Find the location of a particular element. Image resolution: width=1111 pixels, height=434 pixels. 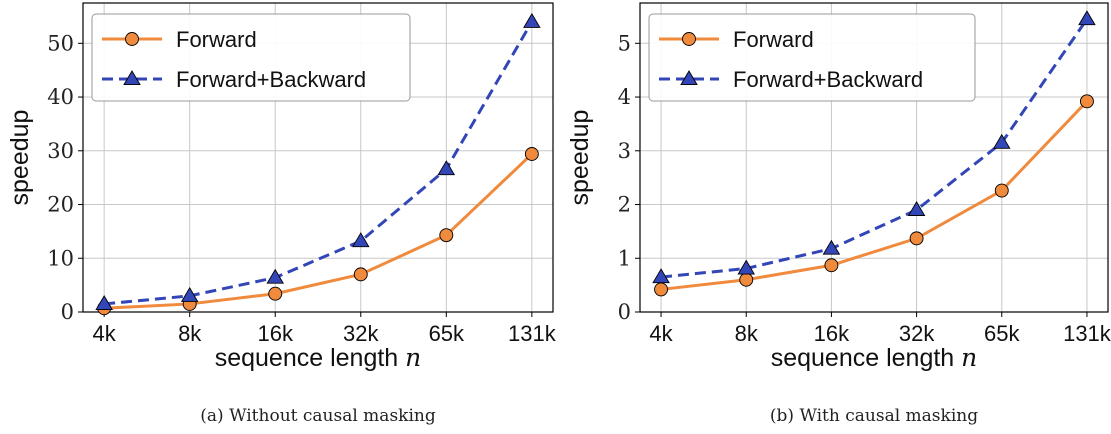

y-tick-label: 2 is located at coordinates (624, 205).